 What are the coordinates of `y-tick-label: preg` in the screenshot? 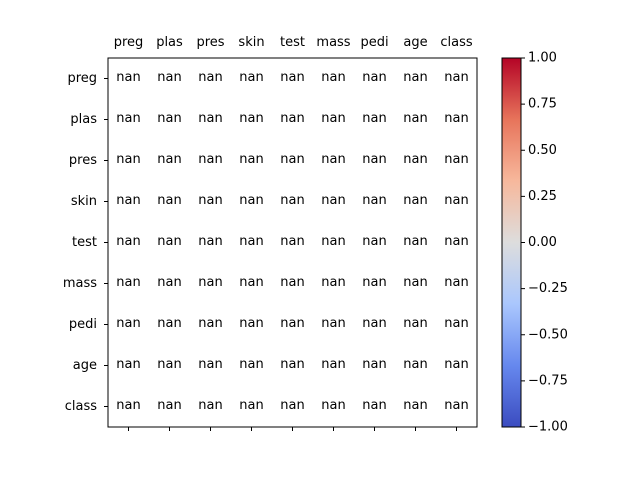 It's located at (82, 78).